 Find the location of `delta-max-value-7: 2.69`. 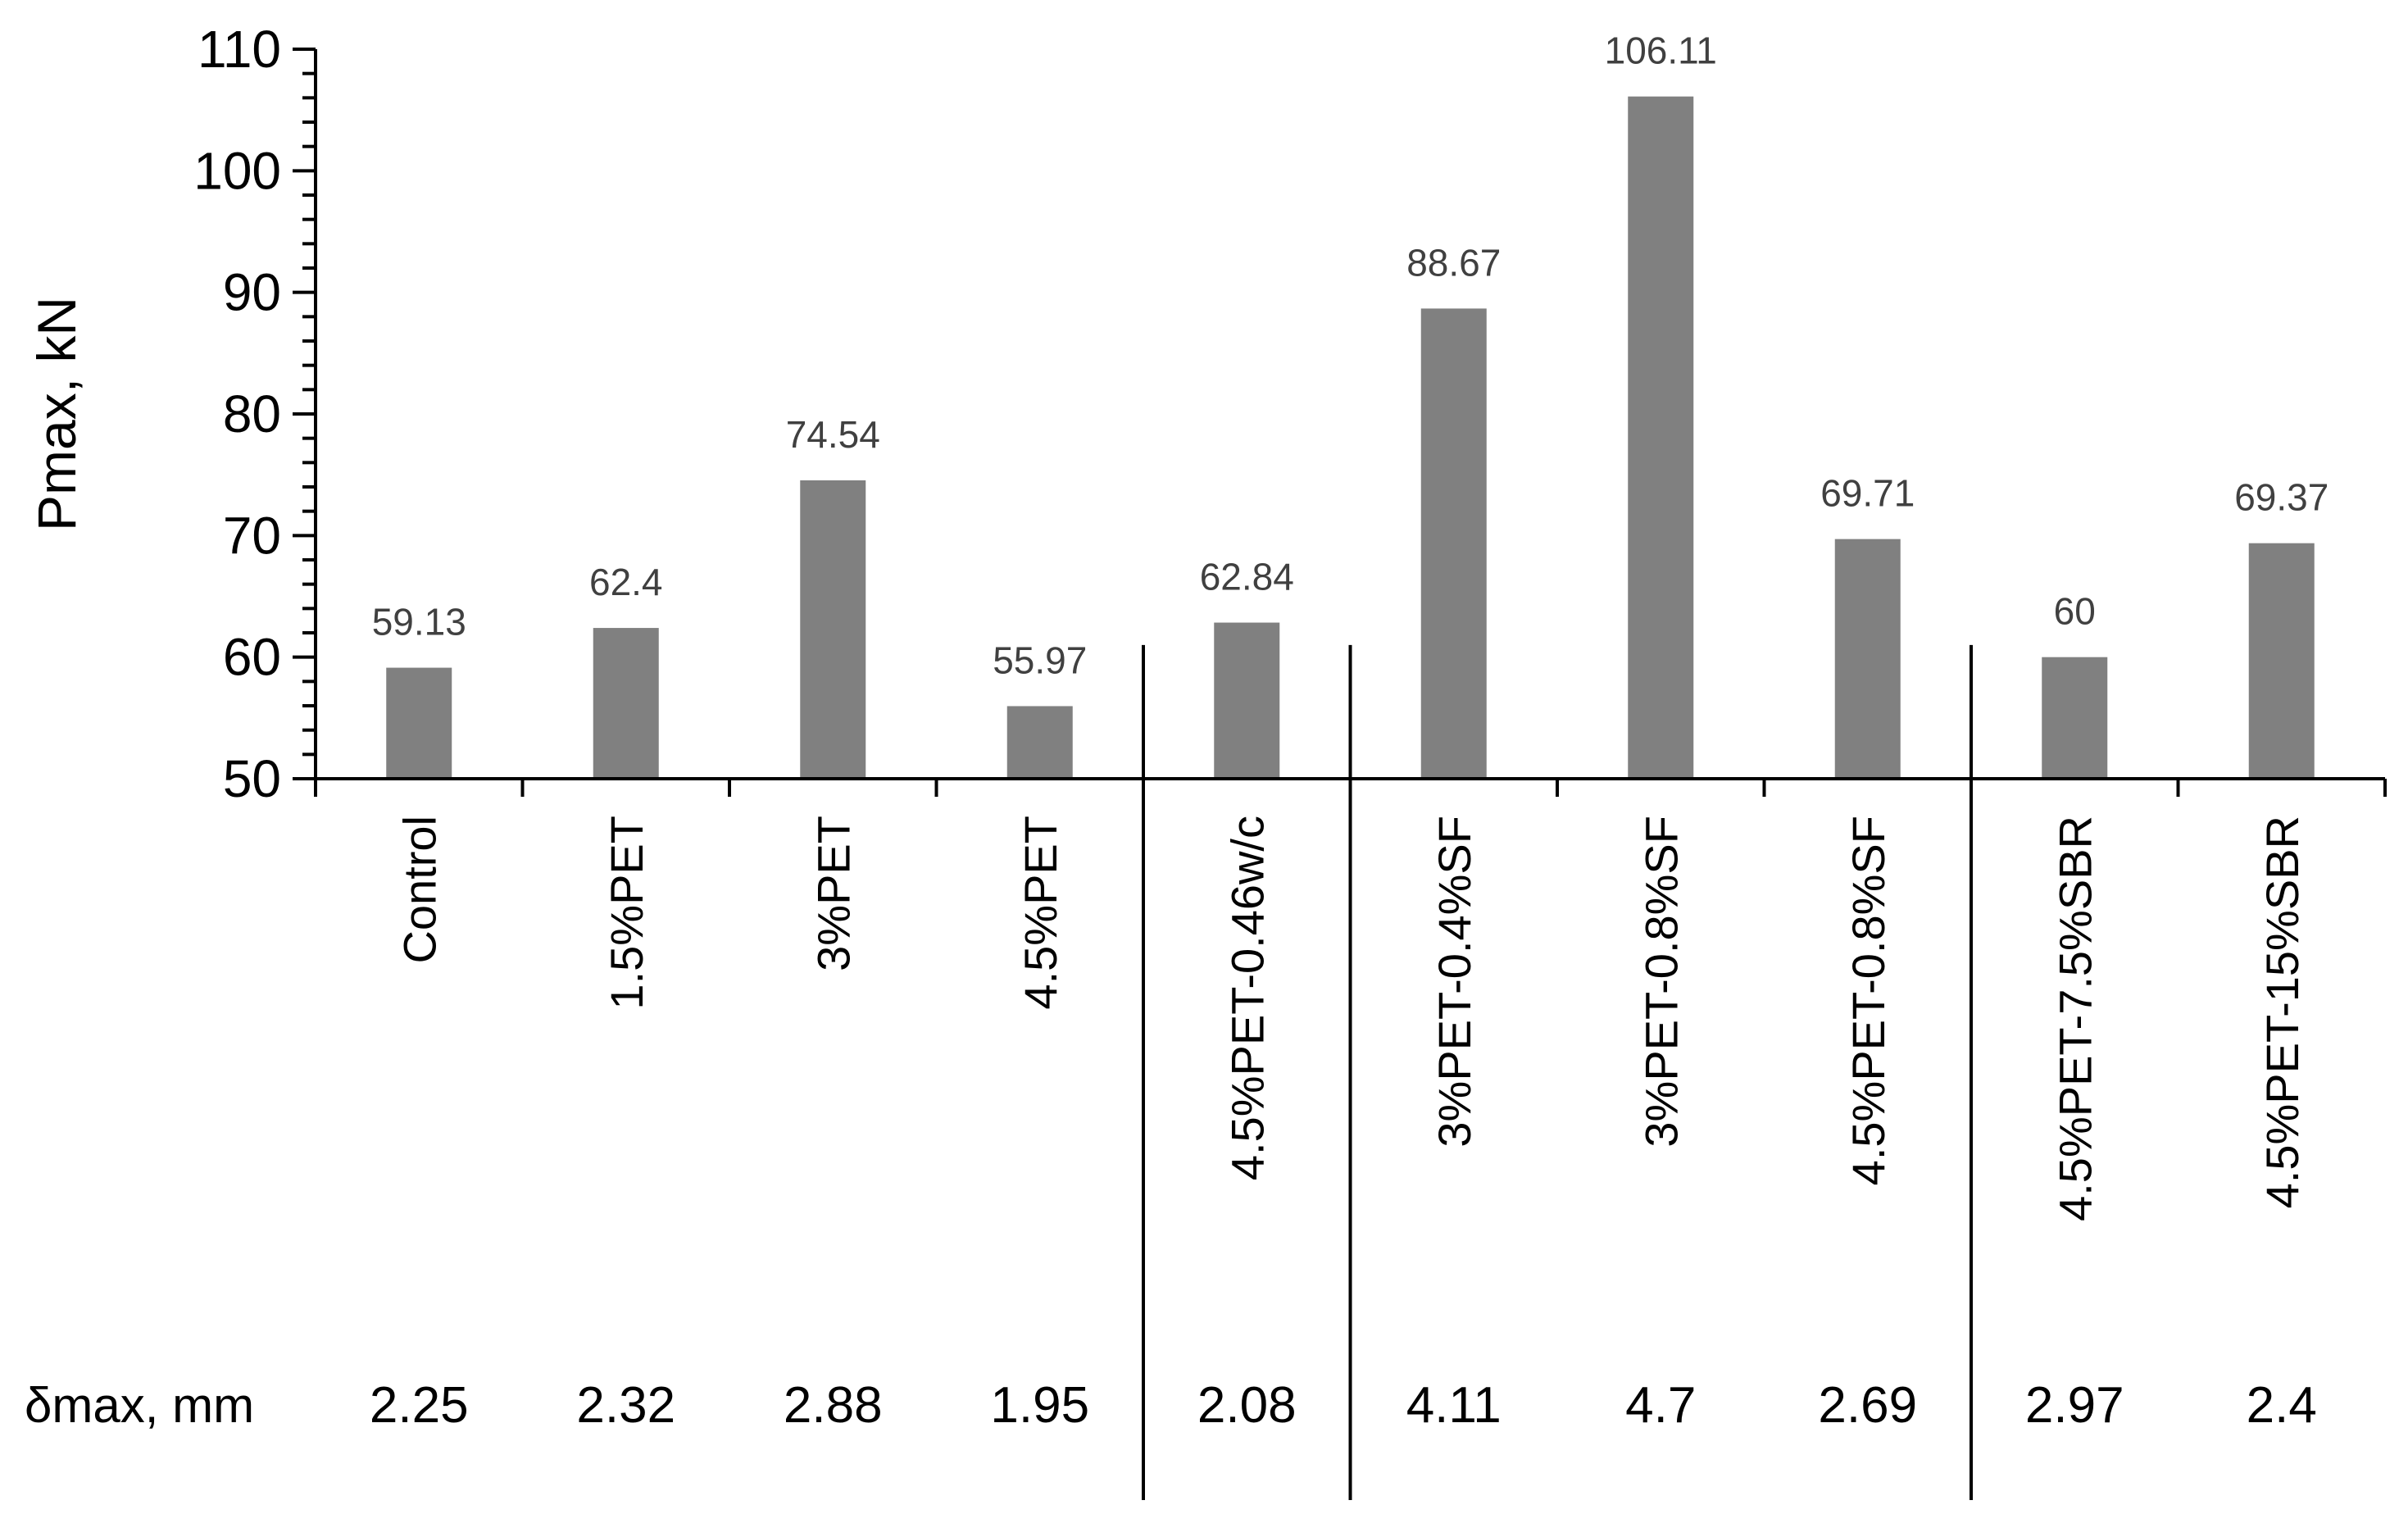

delta-max-value-7: 2.69 is located at coordinates (1867, 1405).